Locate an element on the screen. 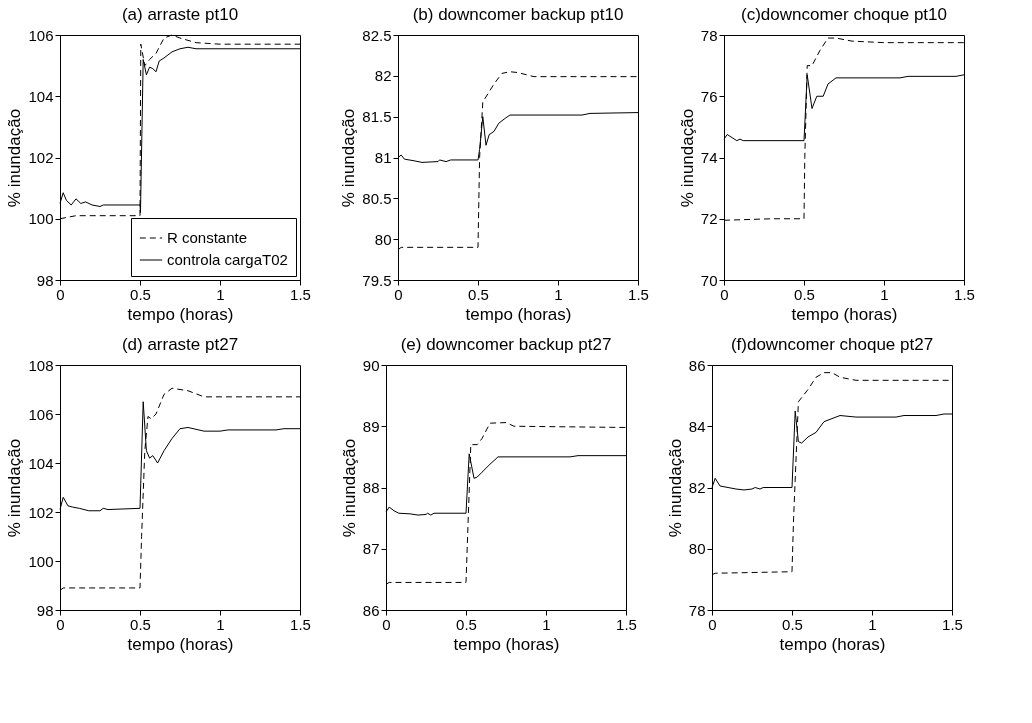 Image resolution: width=1032 pixels, height=723 pixels. y-tick-label: 79.5 is located at coordinates (377, 280).